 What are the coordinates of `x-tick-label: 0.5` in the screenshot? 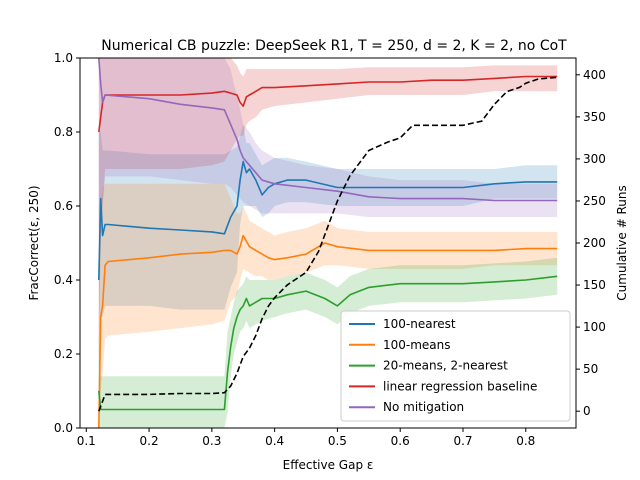 It's located at (337, 441).